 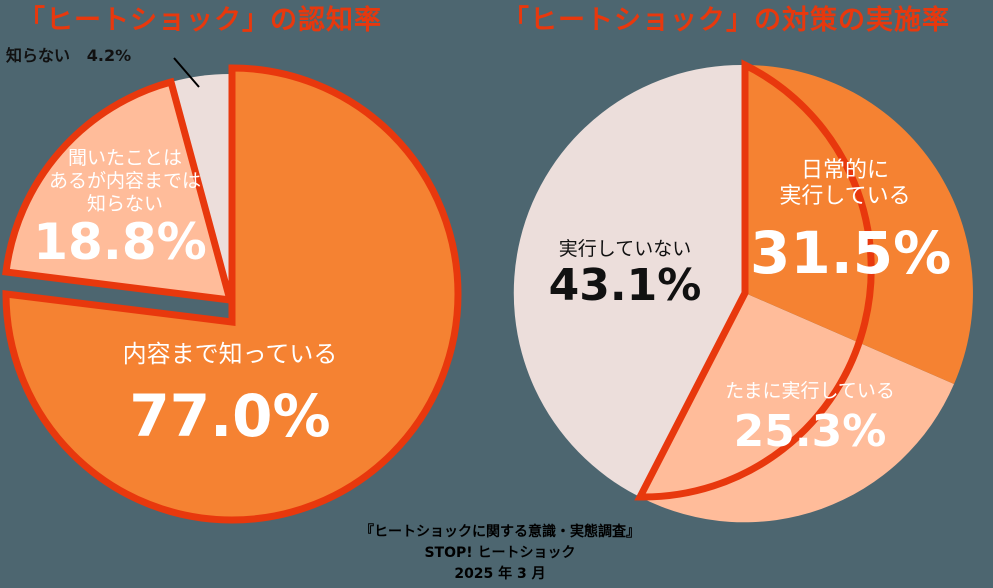 I want to click on left-label-dont-know: 知らない 4.2%, so click(x=69, y=55).